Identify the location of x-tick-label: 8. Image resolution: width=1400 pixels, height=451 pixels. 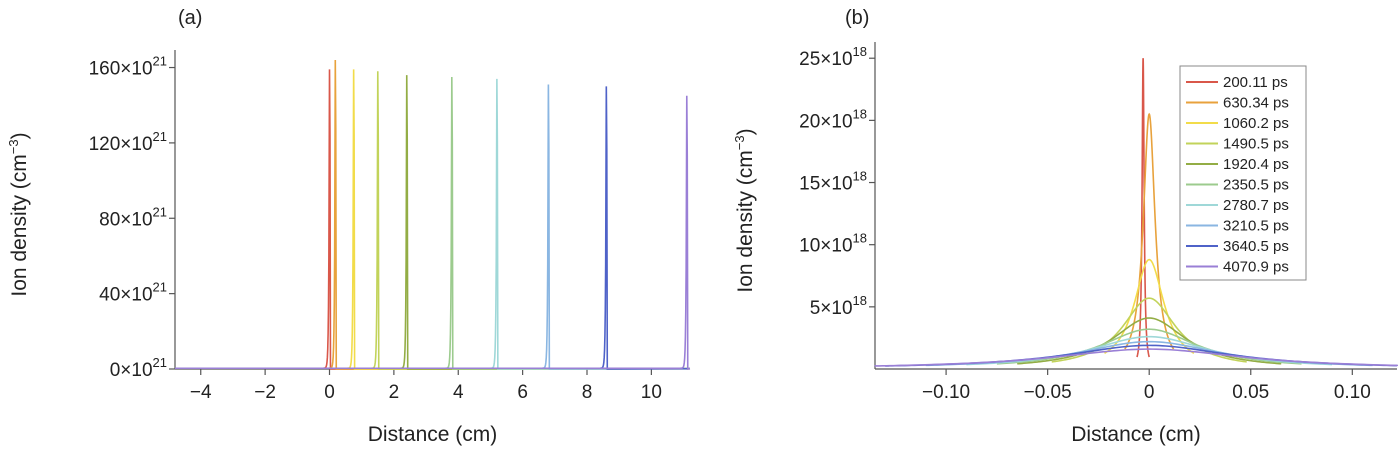
(587, 392).